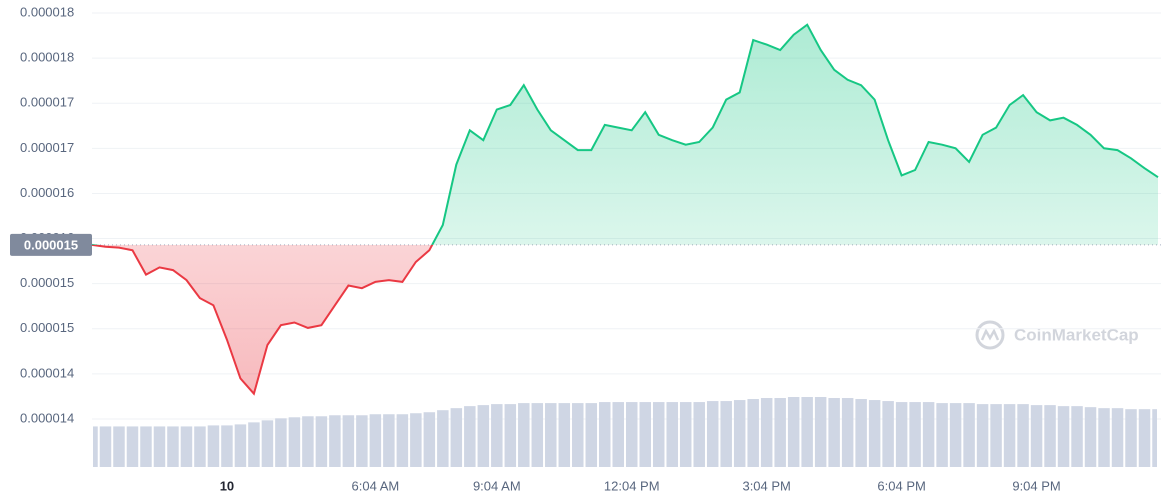 The width and height of the screenshot is (1161, 500). I want to click on x-tick-label: 9:04 PM, so click(1036, 485).